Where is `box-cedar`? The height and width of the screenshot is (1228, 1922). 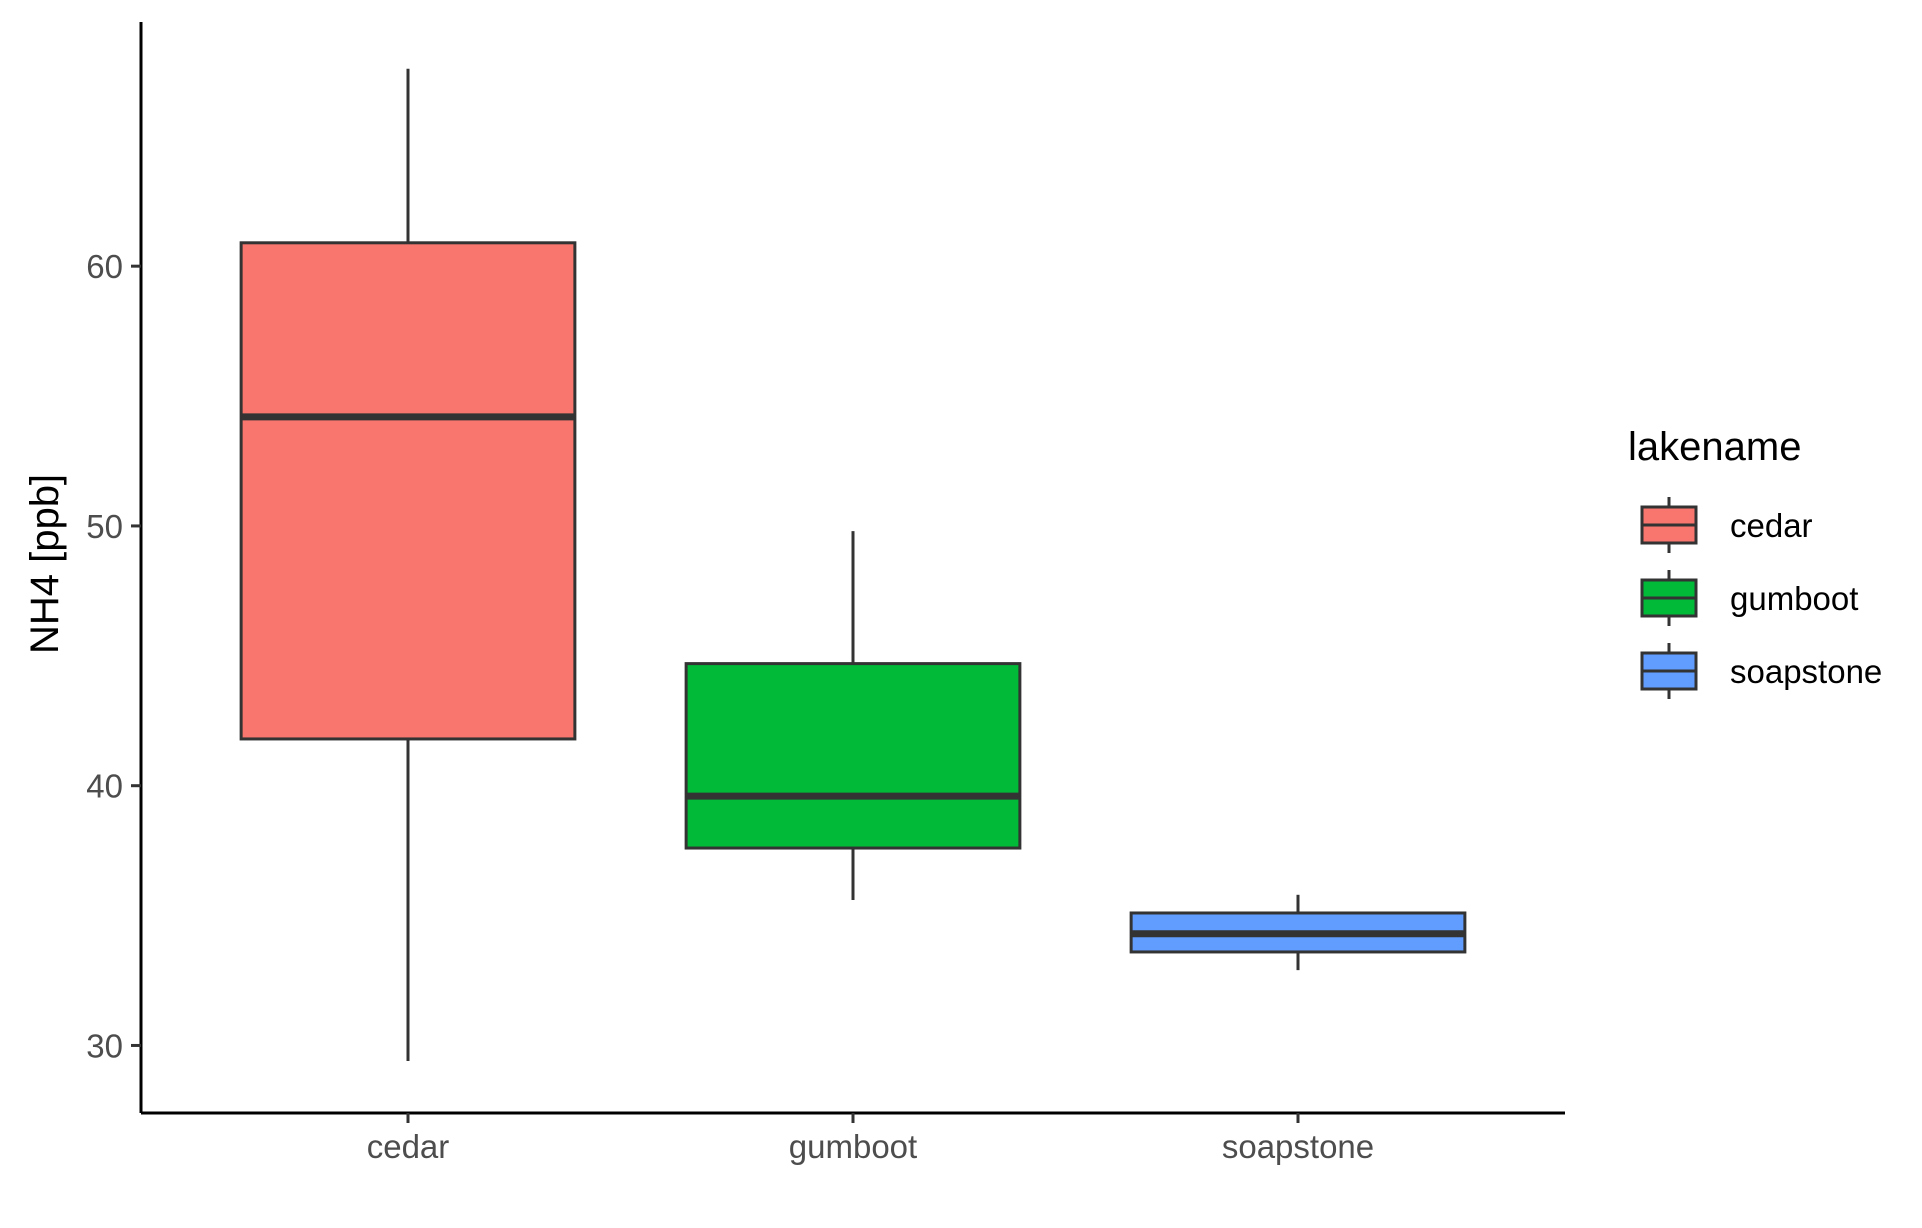
box-cedar is located at coordinates (408, 565).